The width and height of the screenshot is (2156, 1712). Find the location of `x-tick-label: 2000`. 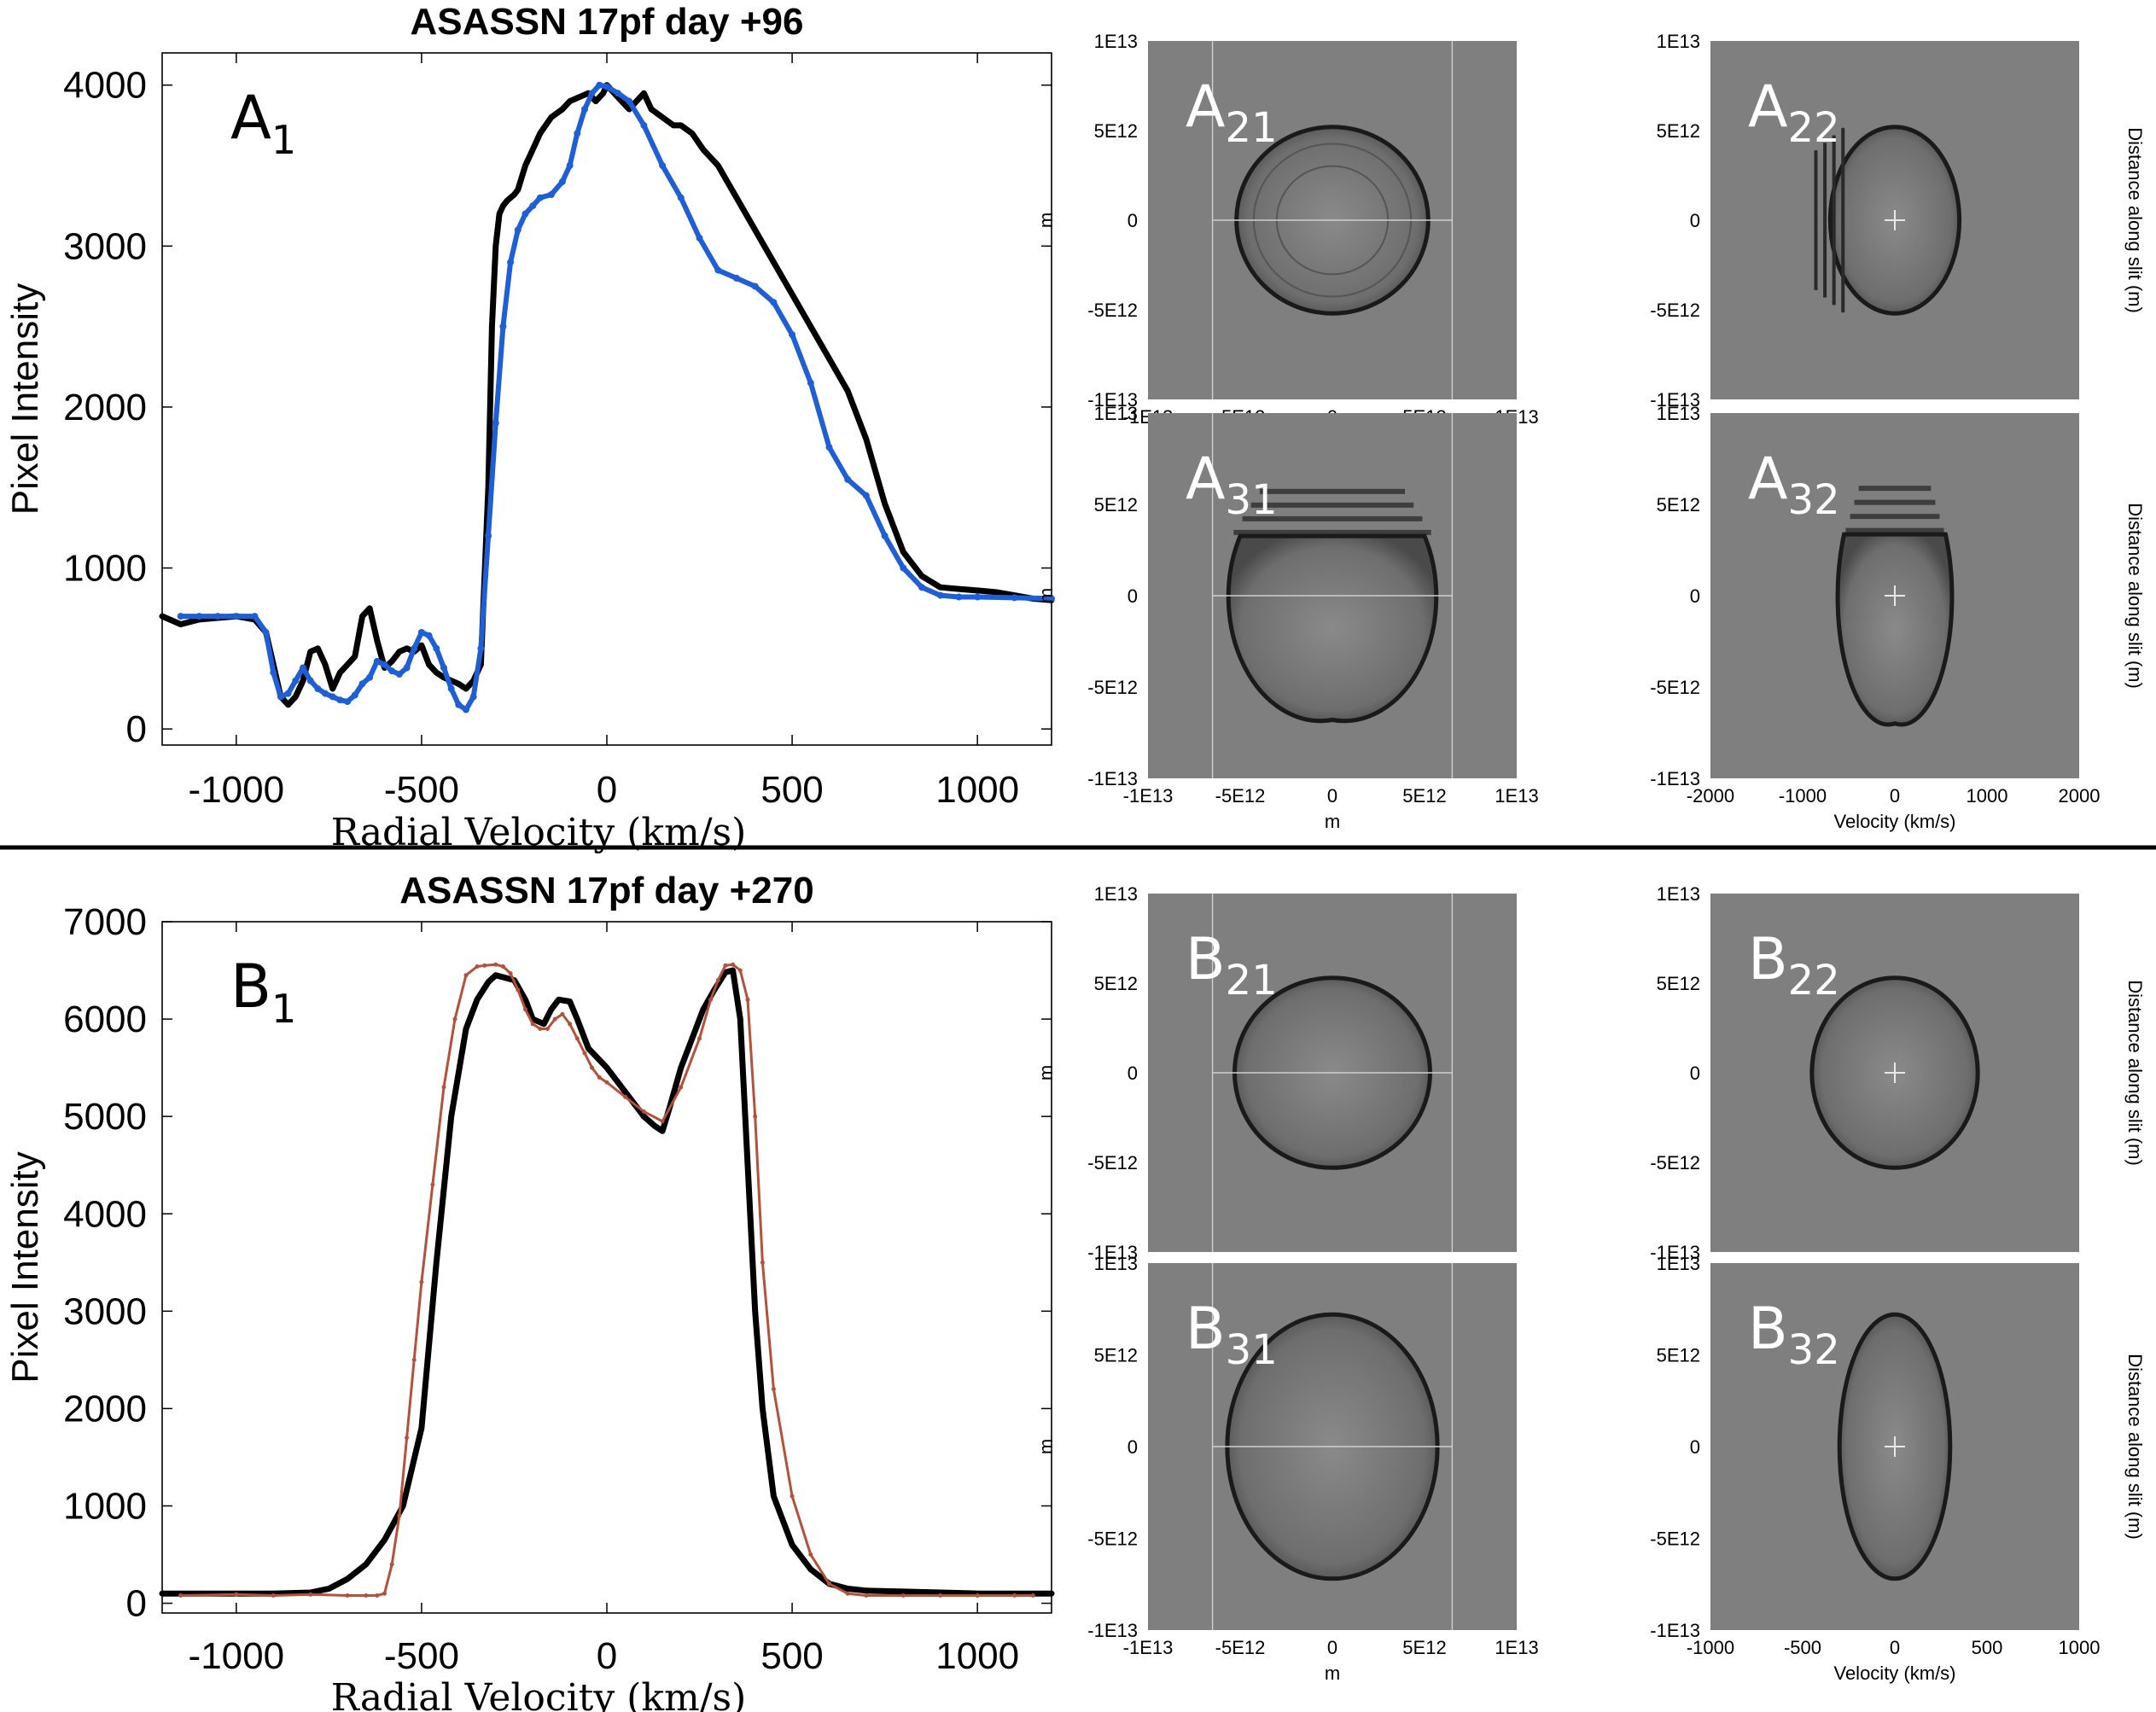

x-tick-label: 2000 is located at coordinates (2080, 796).